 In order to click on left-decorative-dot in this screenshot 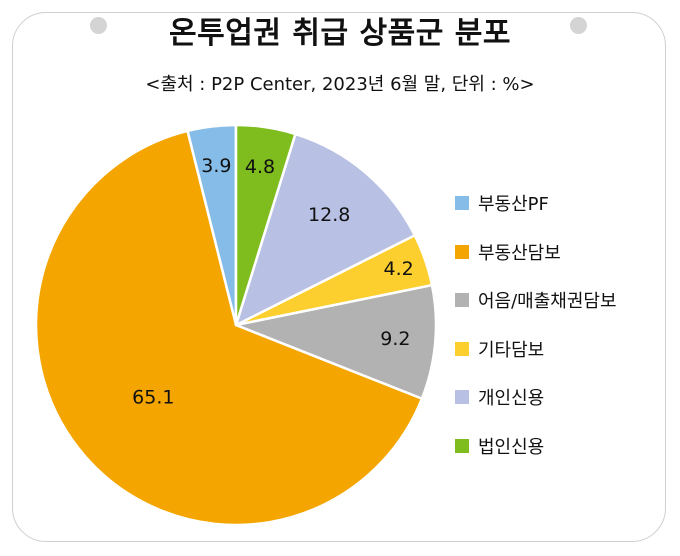, I will do `click(98, 25)`.